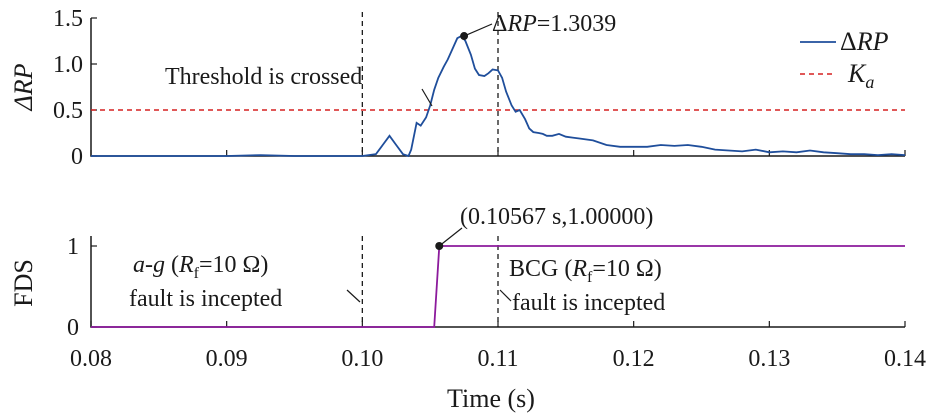 The width and height of the screenshot is (934, 418). I want to click on fds-point-annotation: (0.10567 s,1.00000), so click(556, 217).